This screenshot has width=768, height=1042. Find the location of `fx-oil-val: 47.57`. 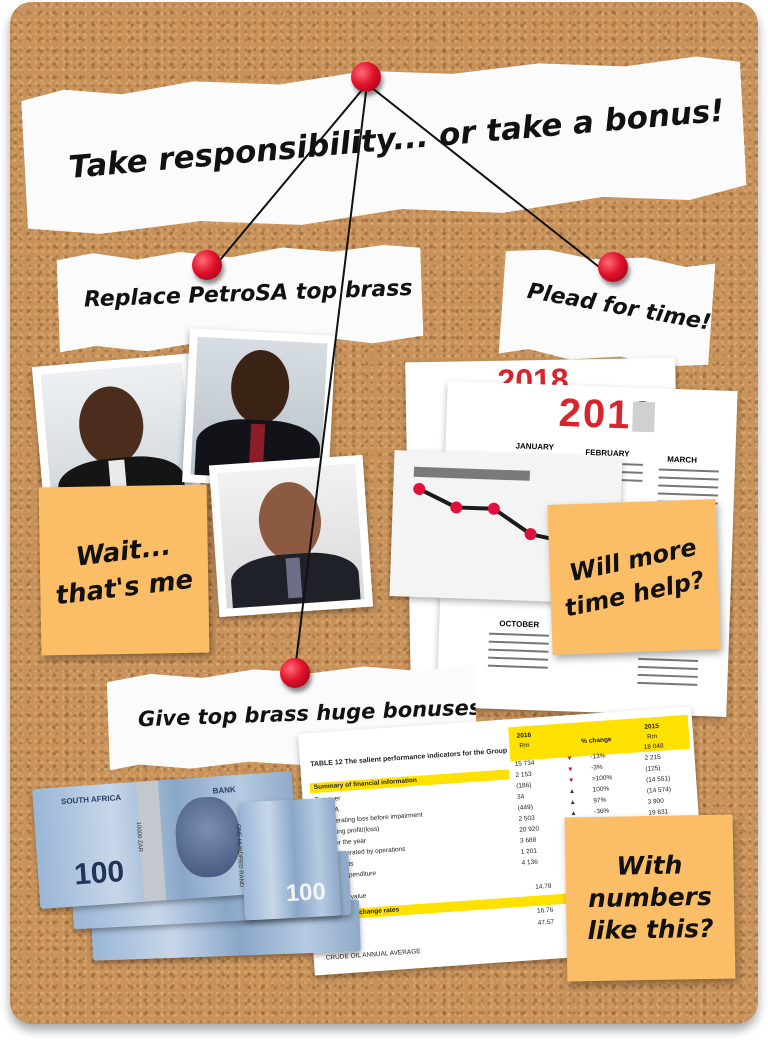

fx-oil-val: 47.57 is located at coordinates (546, 922).